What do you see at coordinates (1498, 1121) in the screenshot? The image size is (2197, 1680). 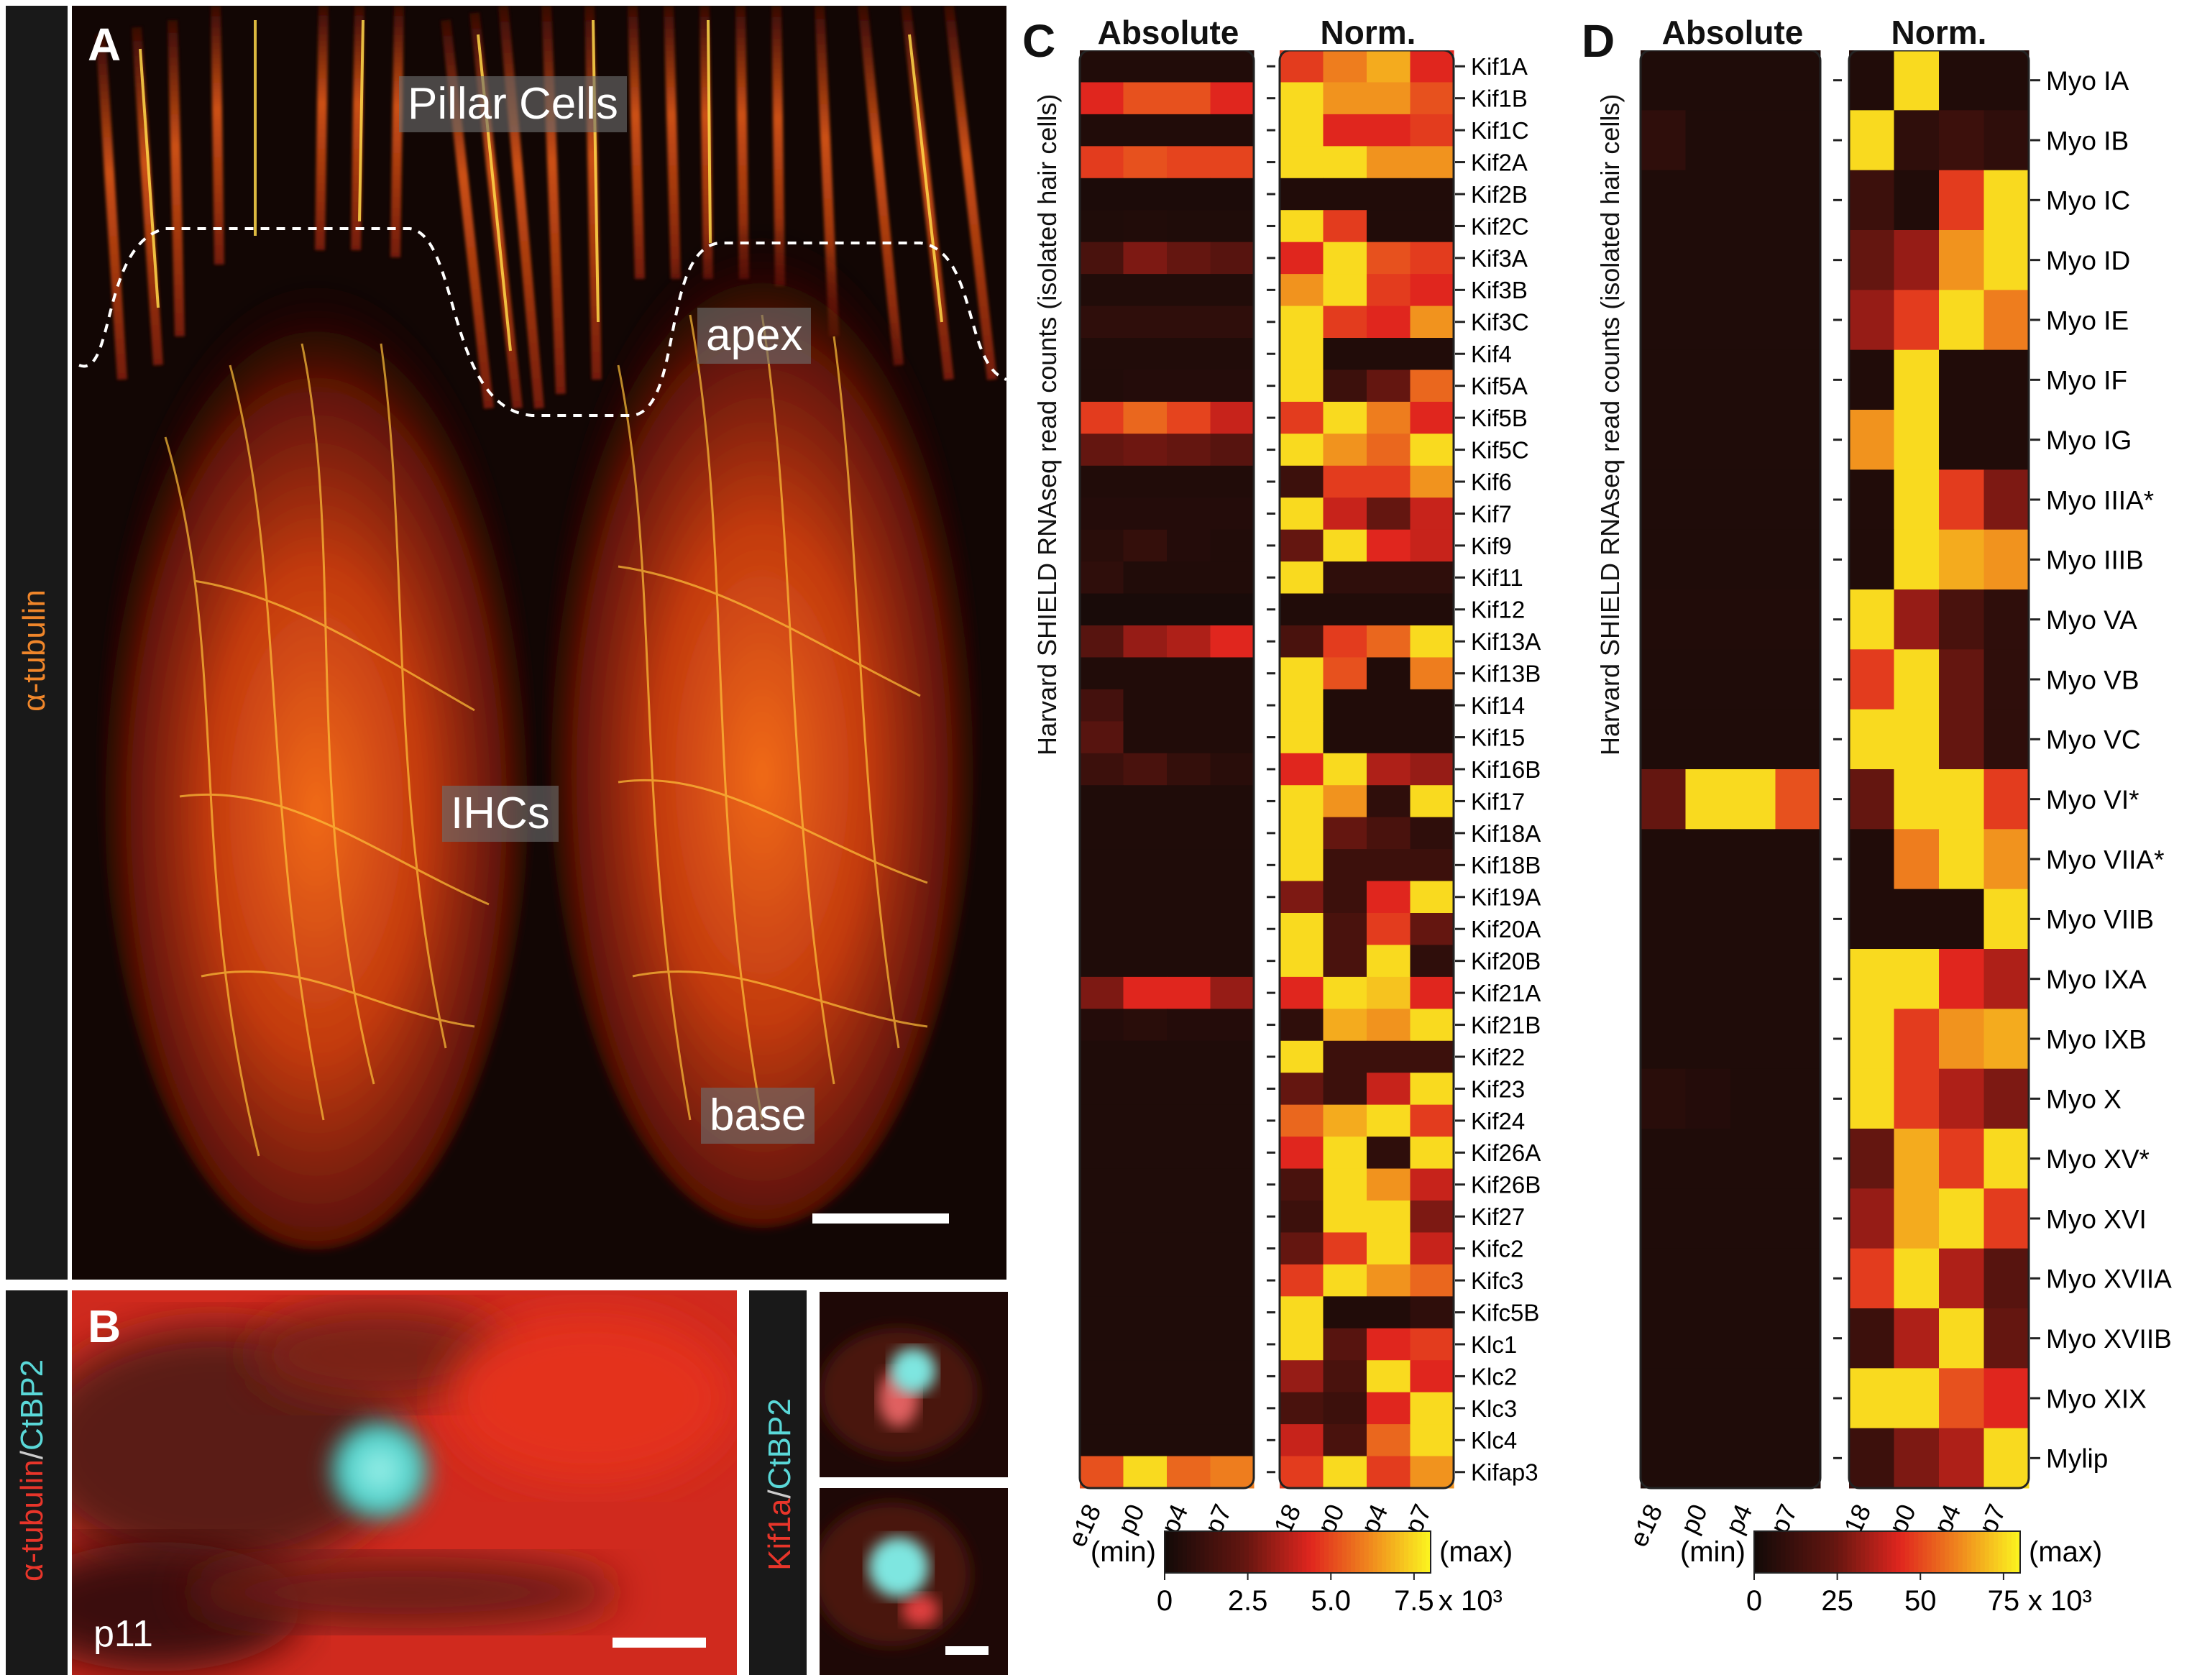 I see `c-row-label: Kif24` at bounding box center [1498, 1121].